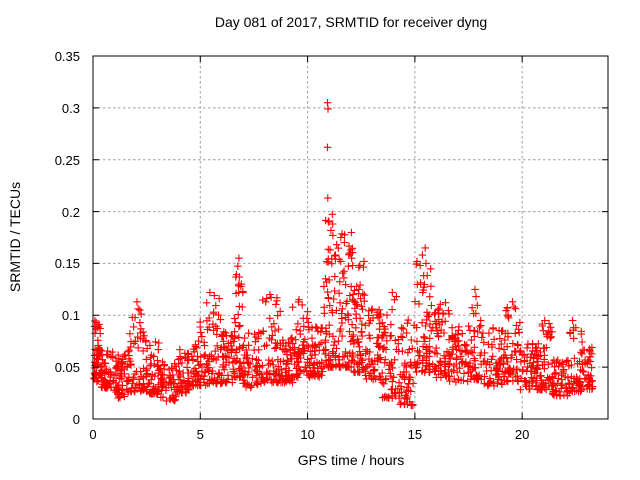  I want to click on x-tick-label: 20, so click(522, 434).